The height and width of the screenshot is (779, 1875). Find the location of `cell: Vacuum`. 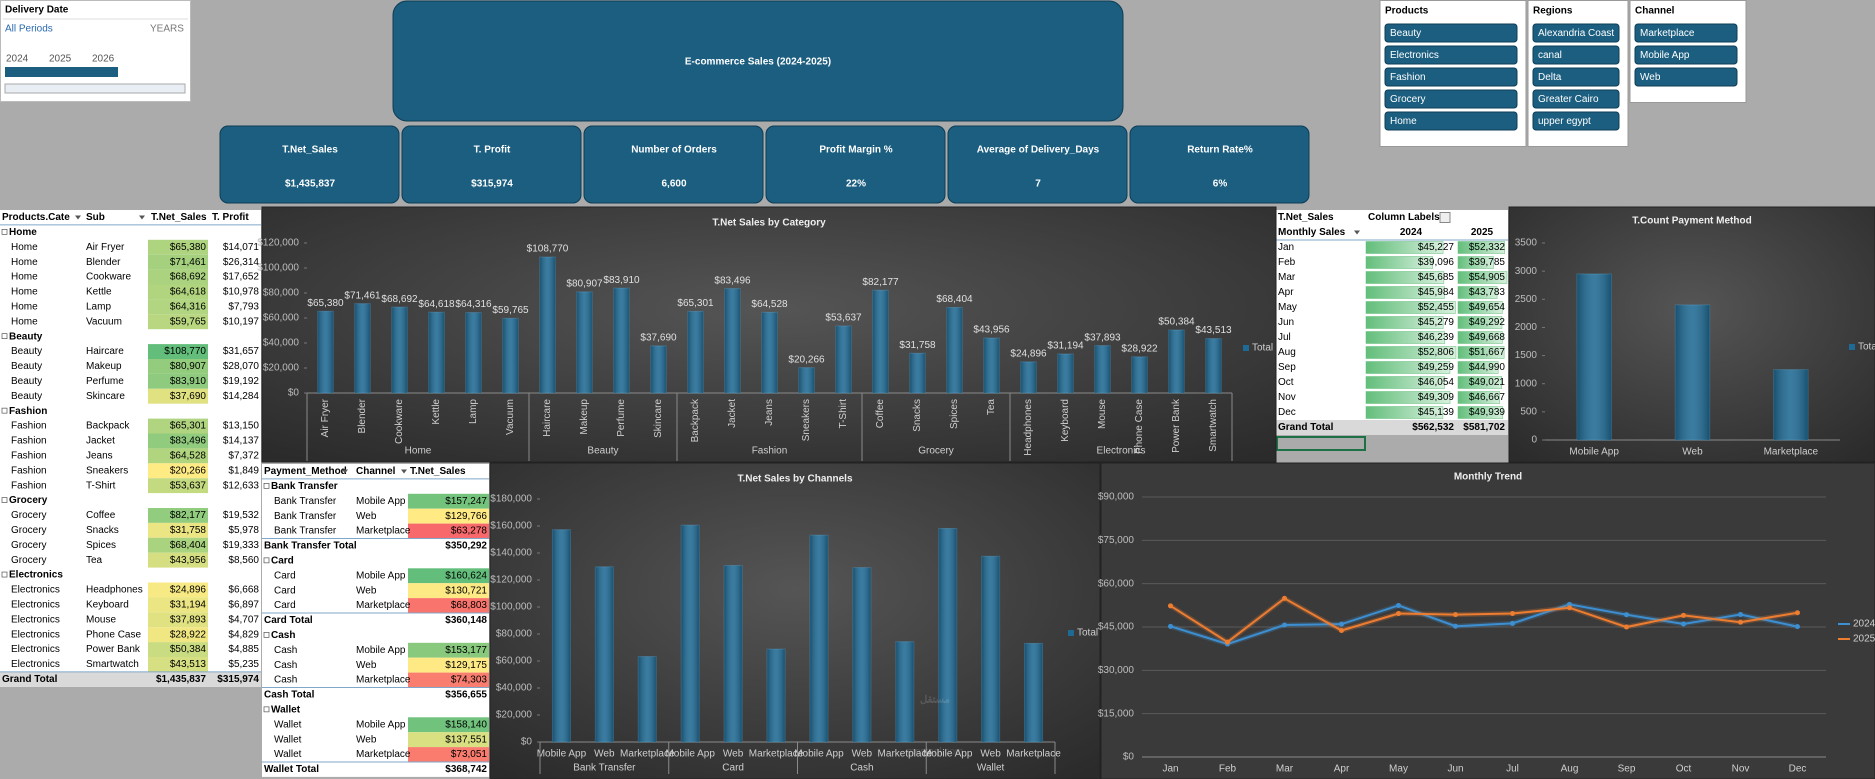

cell: Vacuum is located at coordinates (104, 321).